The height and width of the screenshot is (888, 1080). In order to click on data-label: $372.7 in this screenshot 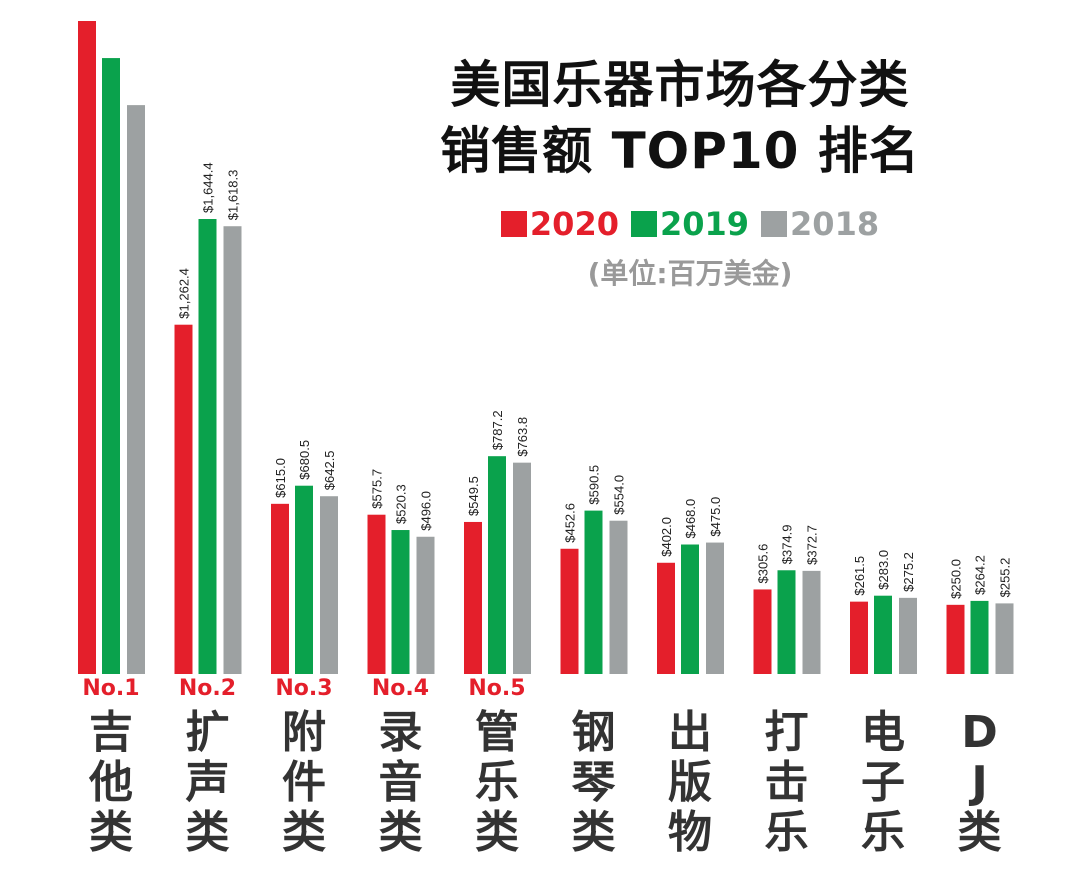, I will do `click(812, 545)`.